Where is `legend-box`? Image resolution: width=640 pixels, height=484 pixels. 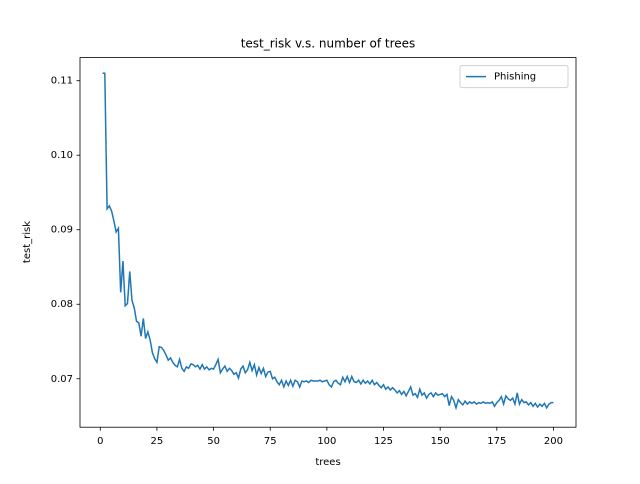 legend-box is located at coordinates (514, 77).